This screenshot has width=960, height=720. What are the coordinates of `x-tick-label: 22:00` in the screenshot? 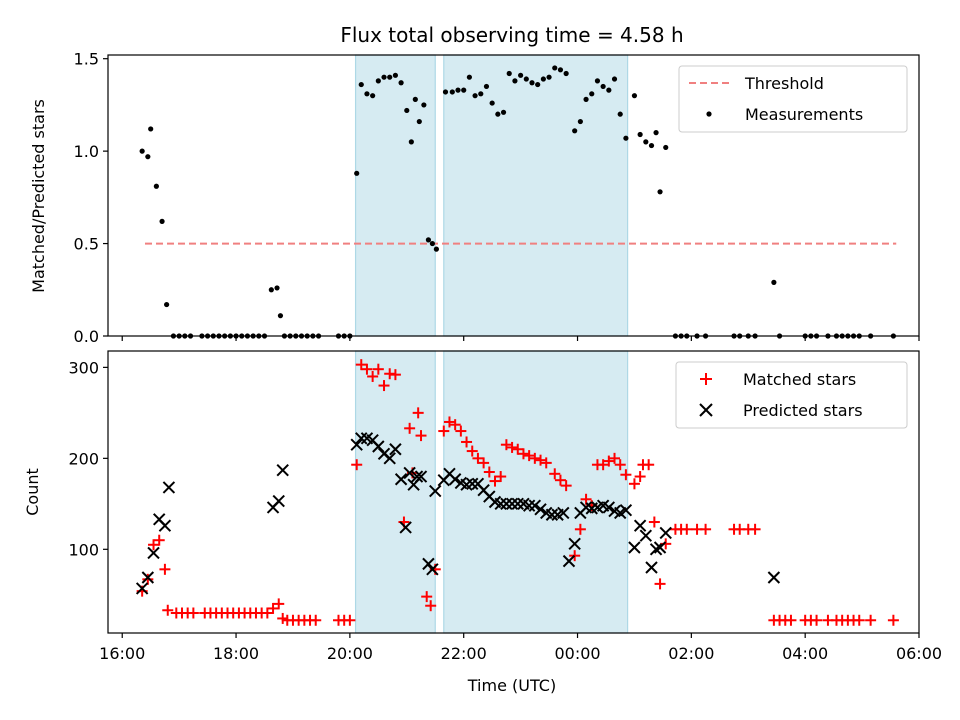 It's located at (464, 653).